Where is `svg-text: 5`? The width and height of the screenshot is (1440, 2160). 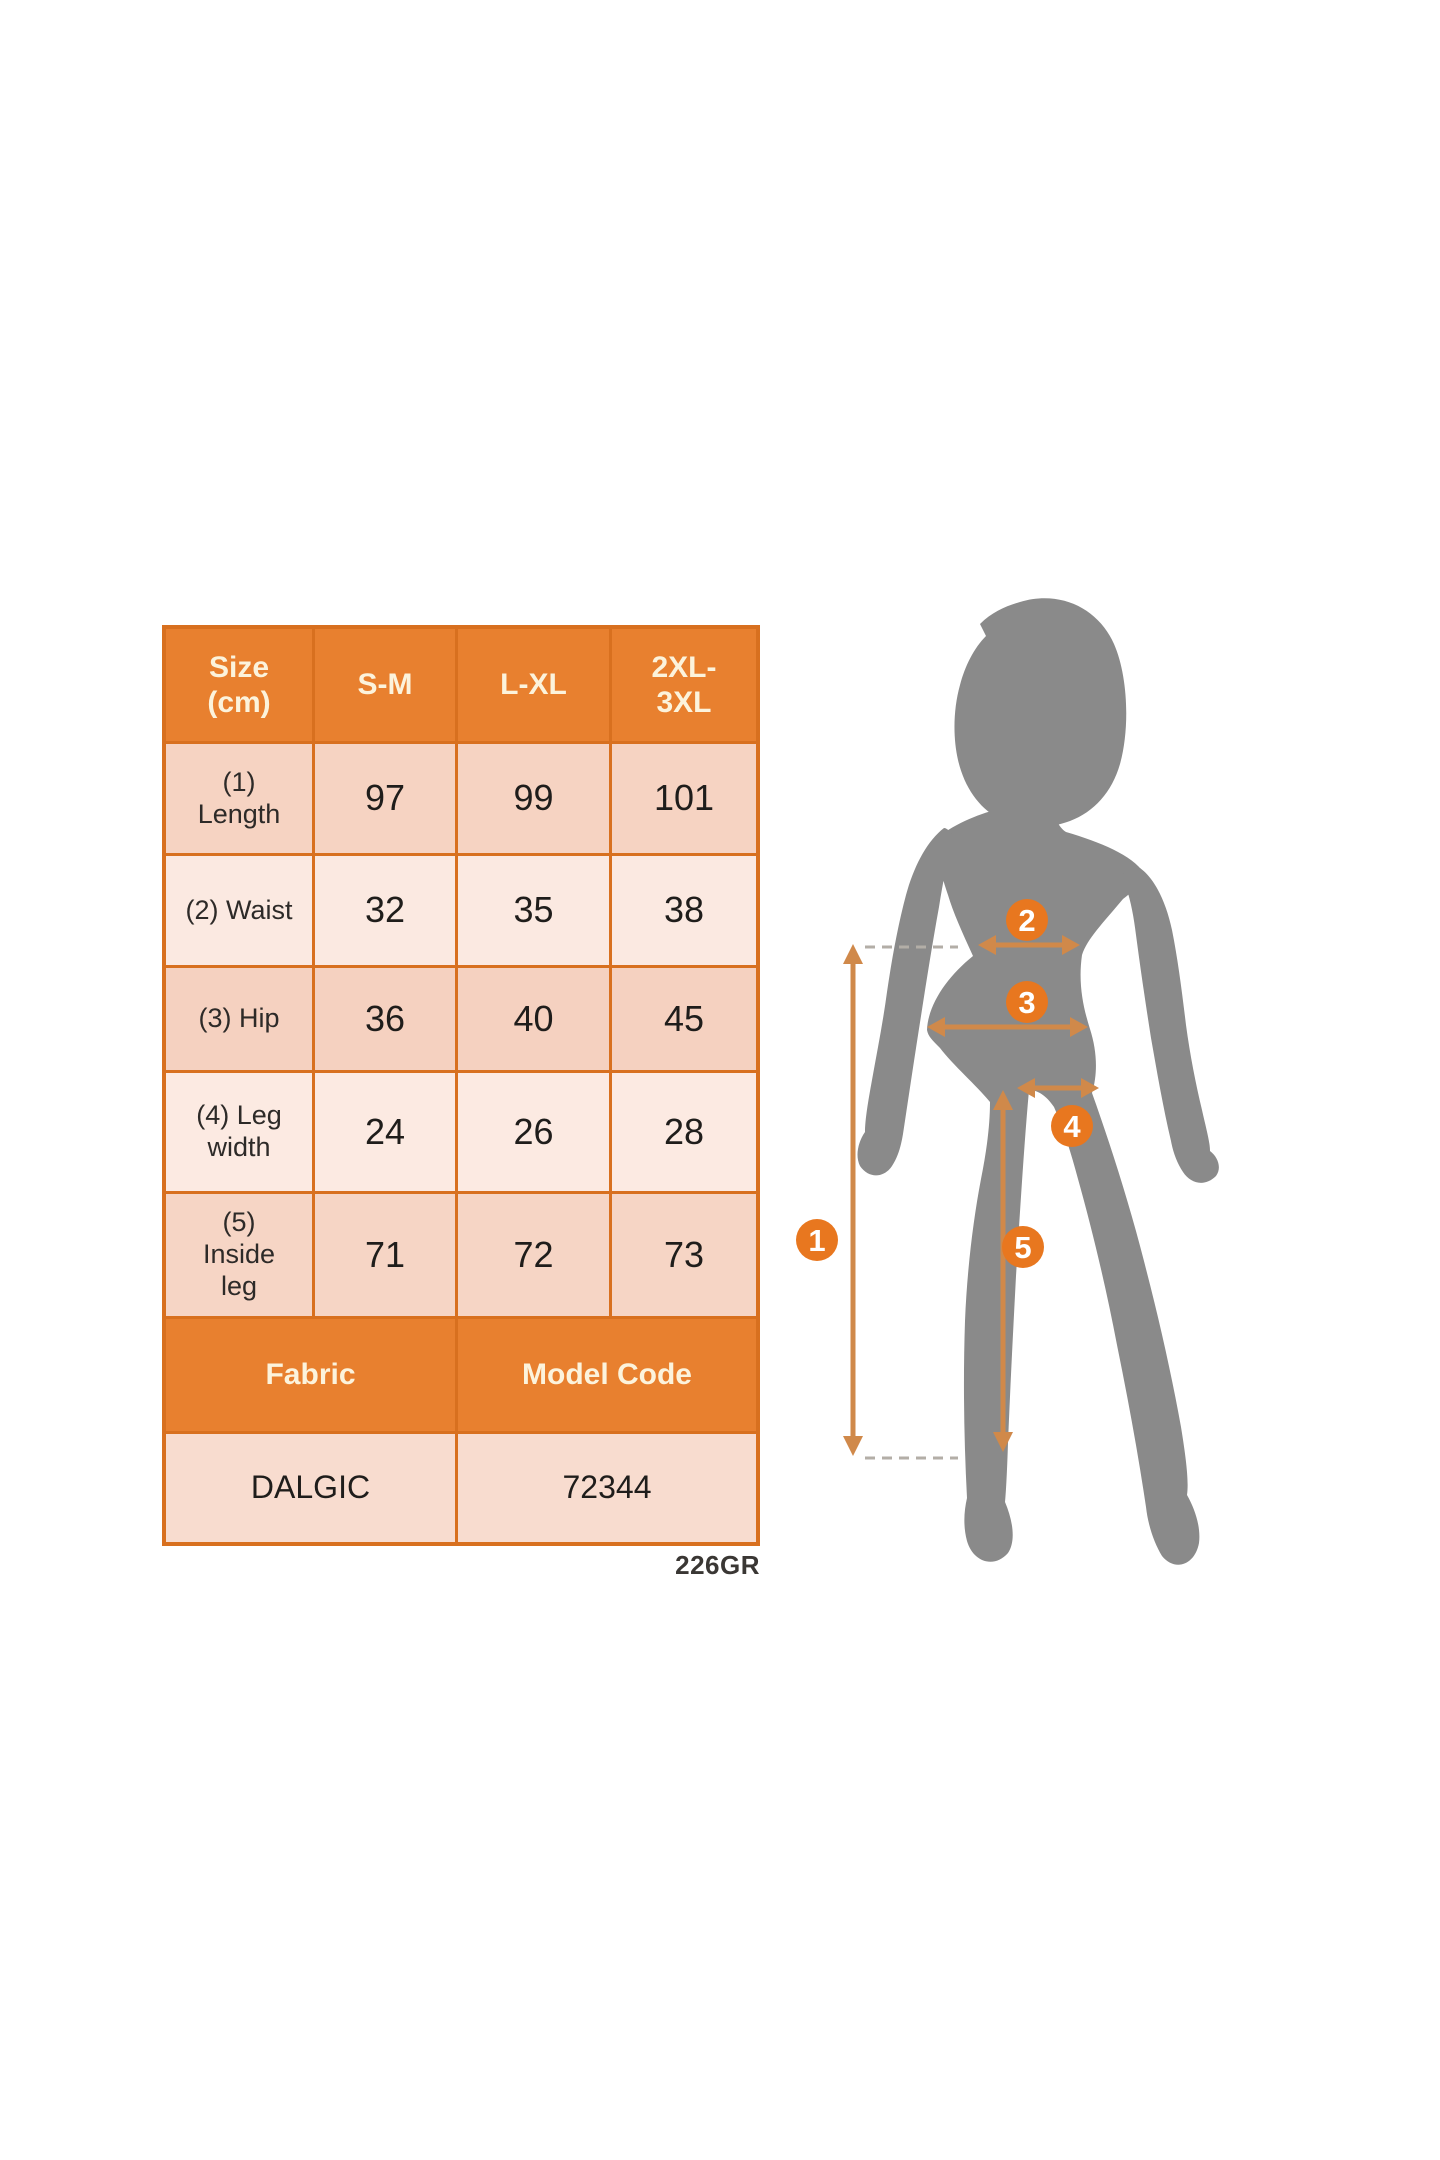 svg-text: 5 is located at coordinates (1022, 1247).